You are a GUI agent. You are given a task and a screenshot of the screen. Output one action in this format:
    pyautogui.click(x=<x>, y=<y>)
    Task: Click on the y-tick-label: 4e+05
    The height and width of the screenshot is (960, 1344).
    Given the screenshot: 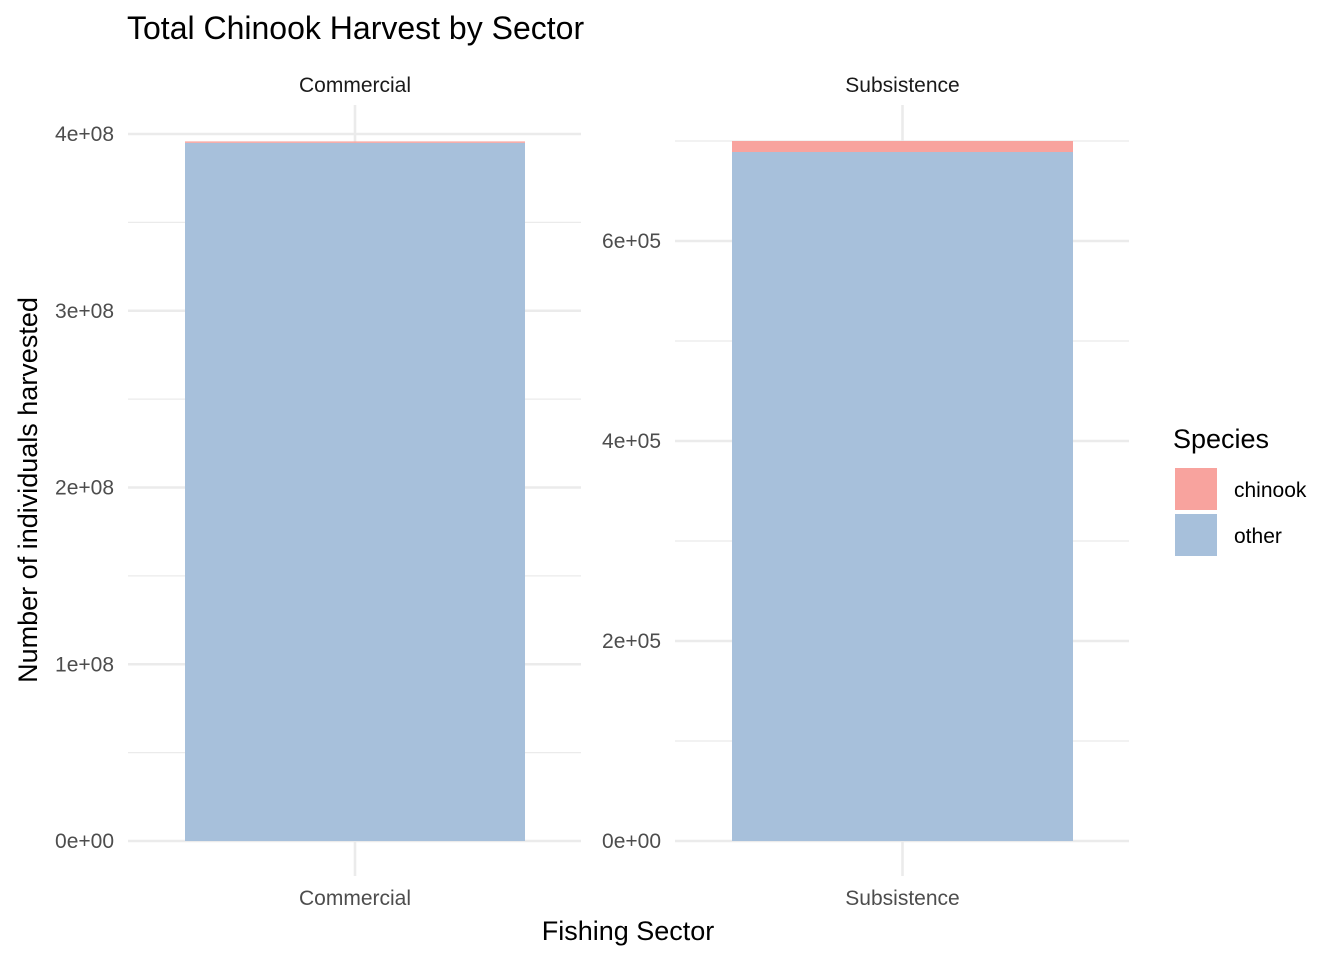 What is the action you would take?
    pyautogui.click(x=631, y=441)
    